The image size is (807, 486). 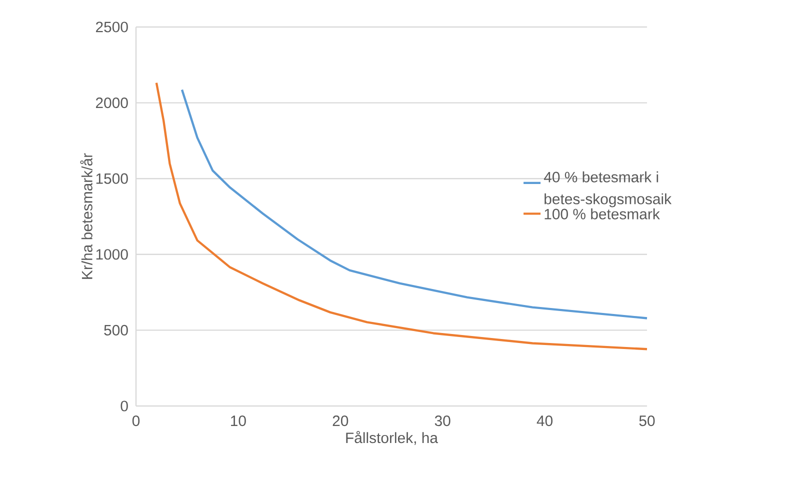 I want to click on y-tick-label: 2500, so click(x=112, y=27).